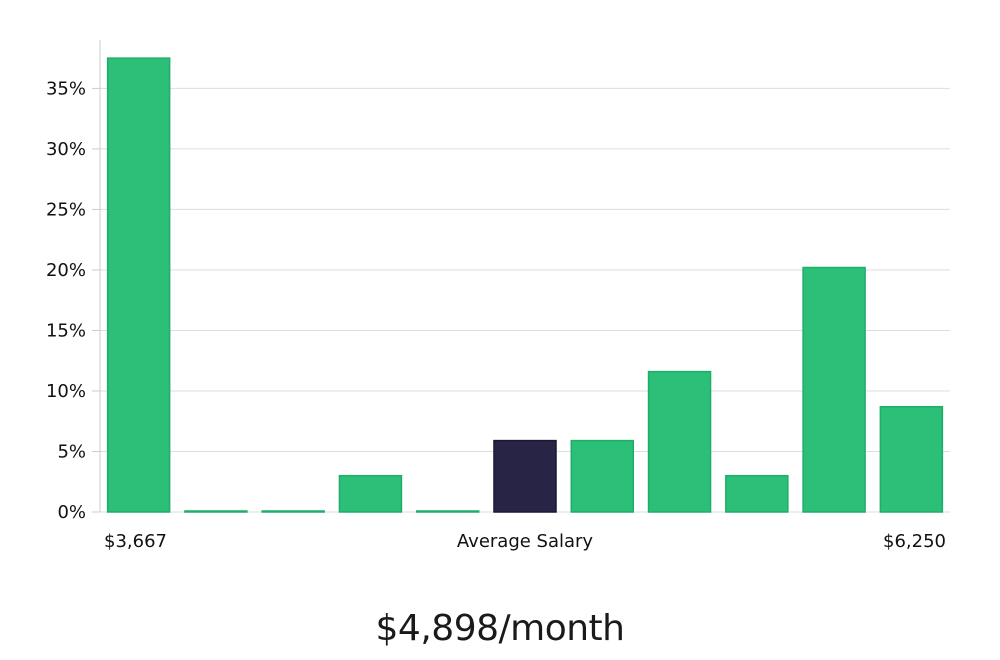  What do you see at coordinates (500, 628) in the screenshot?
I see `average-salary-value: $4,898/month` at bounding box center [500, 628].